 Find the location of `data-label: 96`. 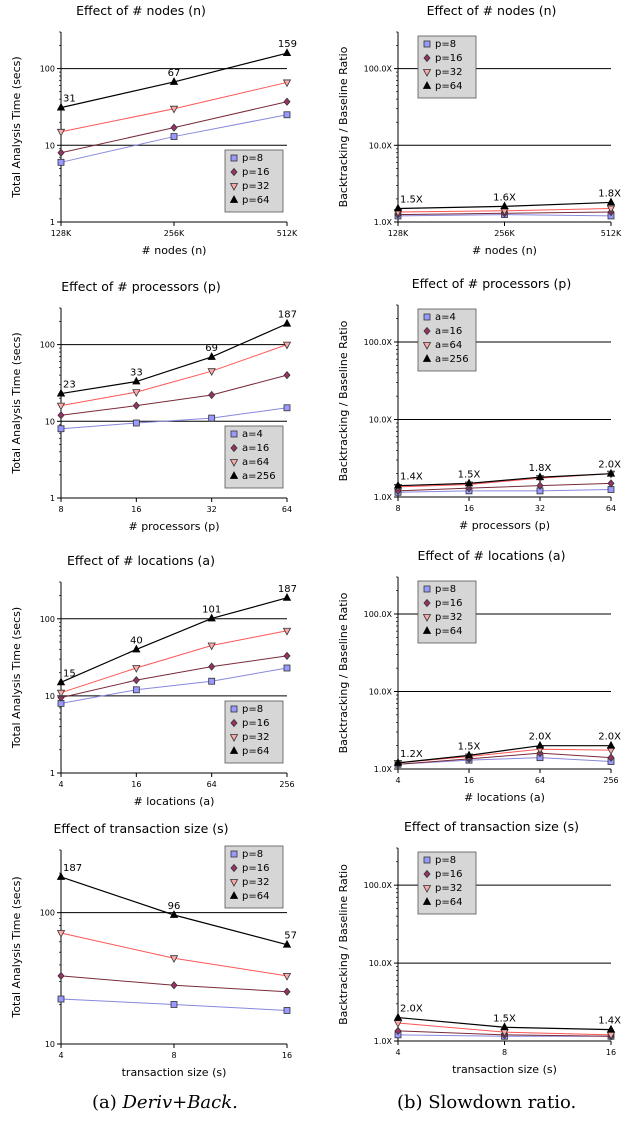

data-label: 96 is located at coordinates (174, 906).